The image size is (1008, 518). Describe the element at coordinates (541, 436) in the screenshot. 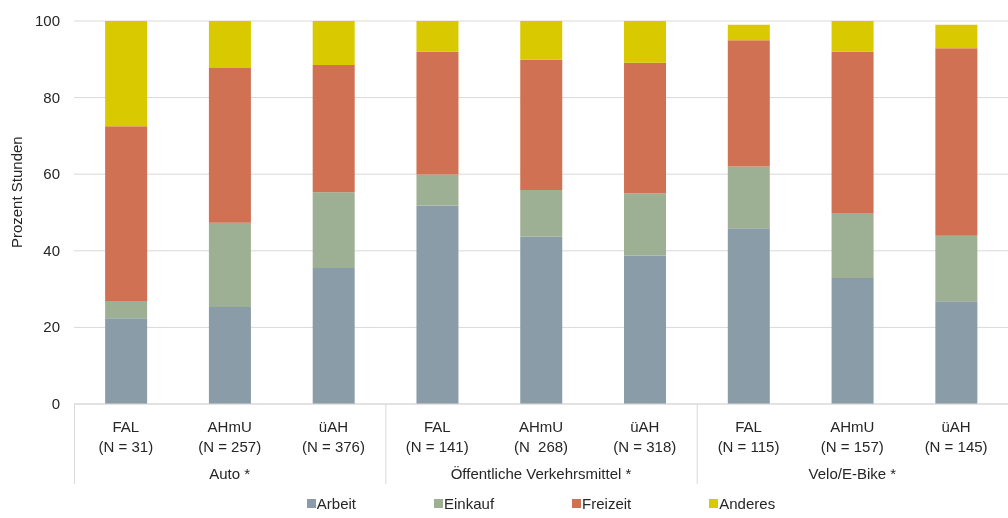

I see `x-tick-label: AHmU (N 268)` at that location.